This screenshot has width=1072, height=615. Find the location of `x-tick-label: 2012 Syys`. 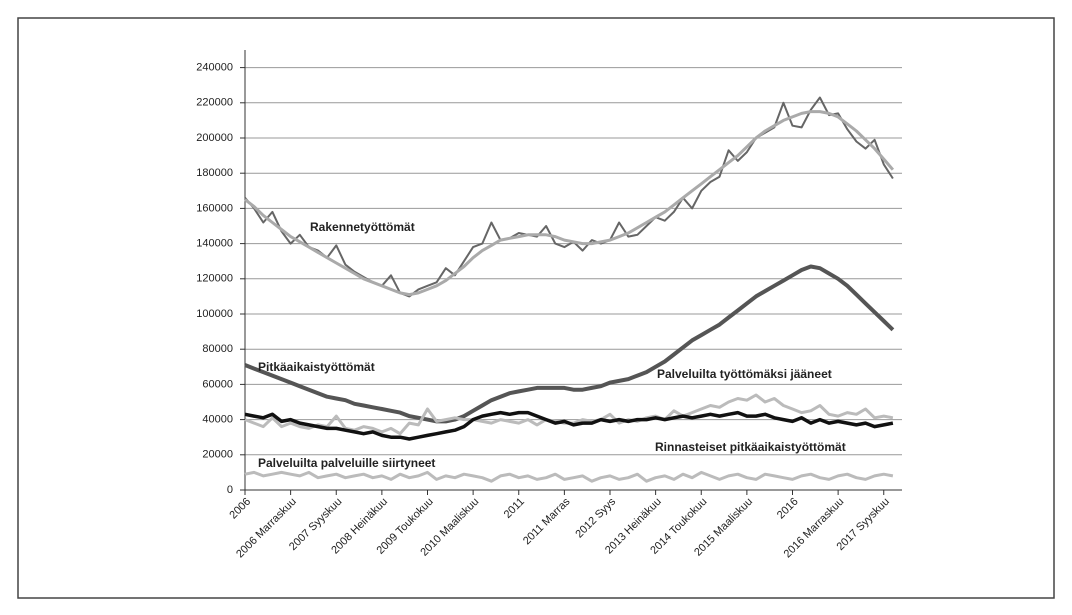

x-tick-label: 2012 Syys is located at coordinates (595, 517).